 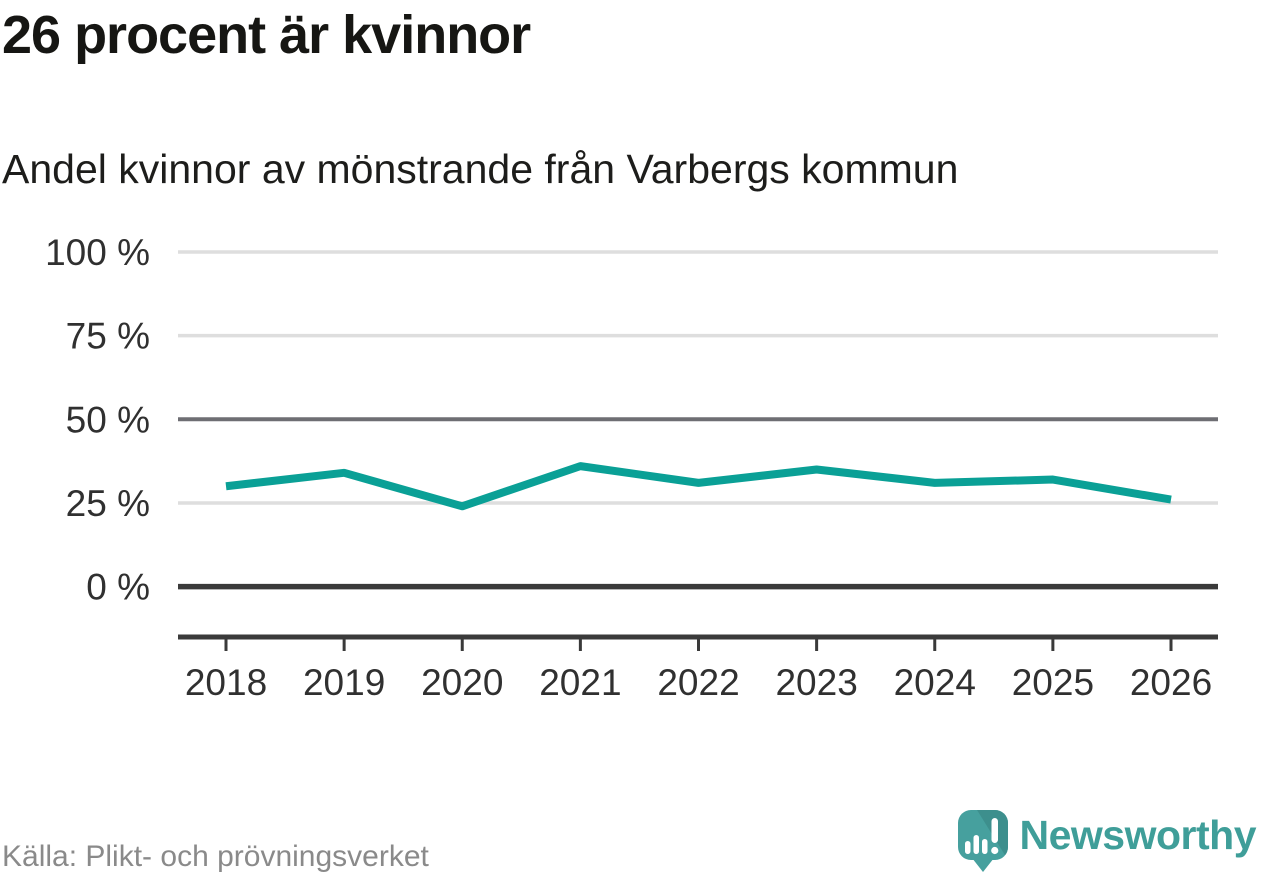 I want to click on chart-title: 26 procent är kvinnor, so click(x=266, y=35).